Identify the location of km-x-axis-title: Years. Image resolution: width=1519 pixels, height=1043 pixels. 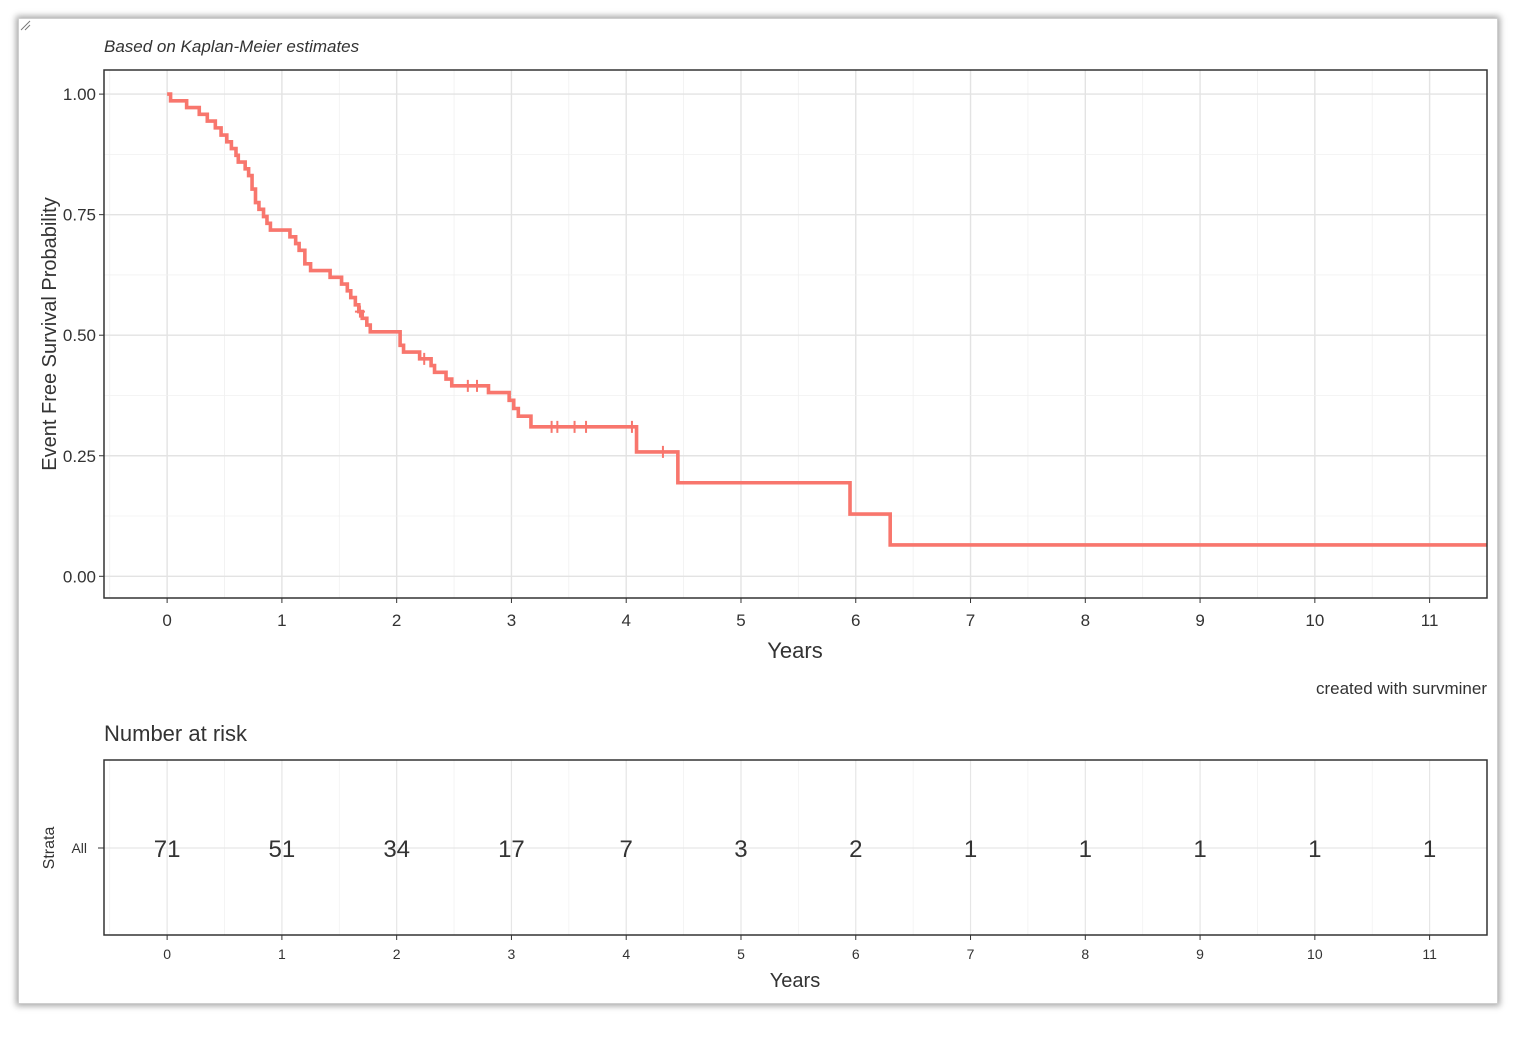
(794, 650).